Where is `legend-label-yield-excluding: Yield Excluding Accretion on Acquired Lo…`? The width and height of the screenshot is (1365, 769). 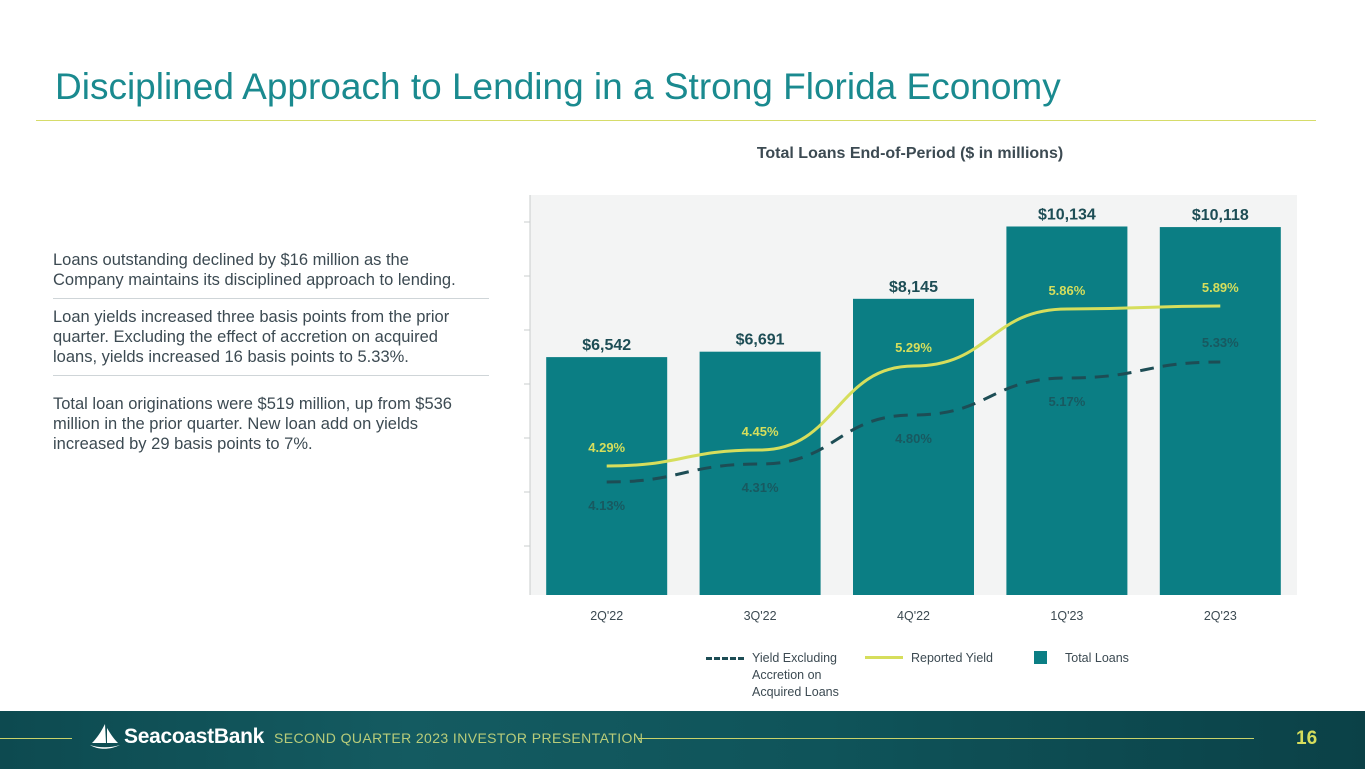
legend-label-yield-excluding: Yield Excluding Accretion on Acquired Lo… is located at coordinates (795, 675).